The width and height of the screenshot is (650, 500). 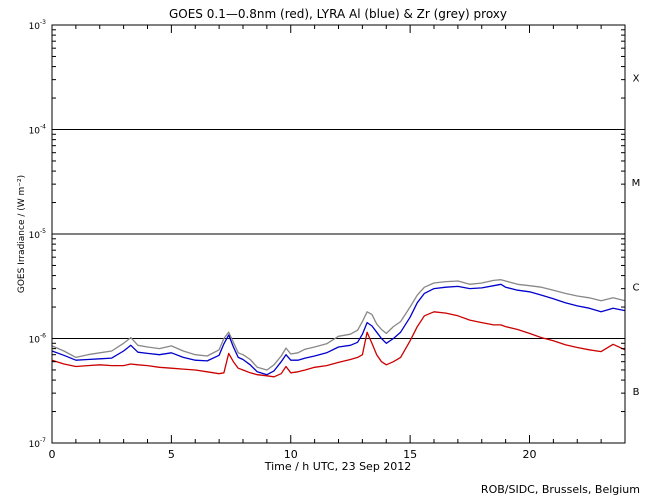 What do you see at coordinates (22, 234) in the screenshot?
I see `y-axis-label: GOES Irradiance / (W m⁻²)` at bounding box center [22, 234].